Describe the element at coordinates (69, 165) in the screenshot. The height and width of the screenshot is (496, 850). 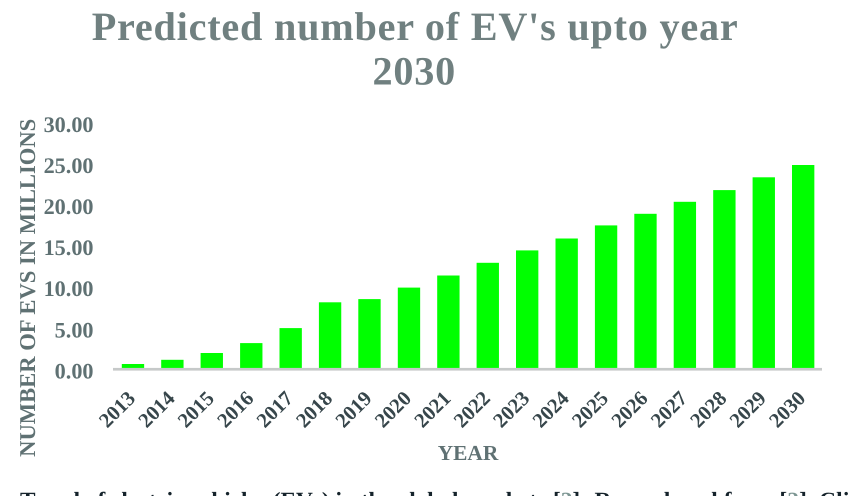
I see `svg-text: 25.00` at that location.